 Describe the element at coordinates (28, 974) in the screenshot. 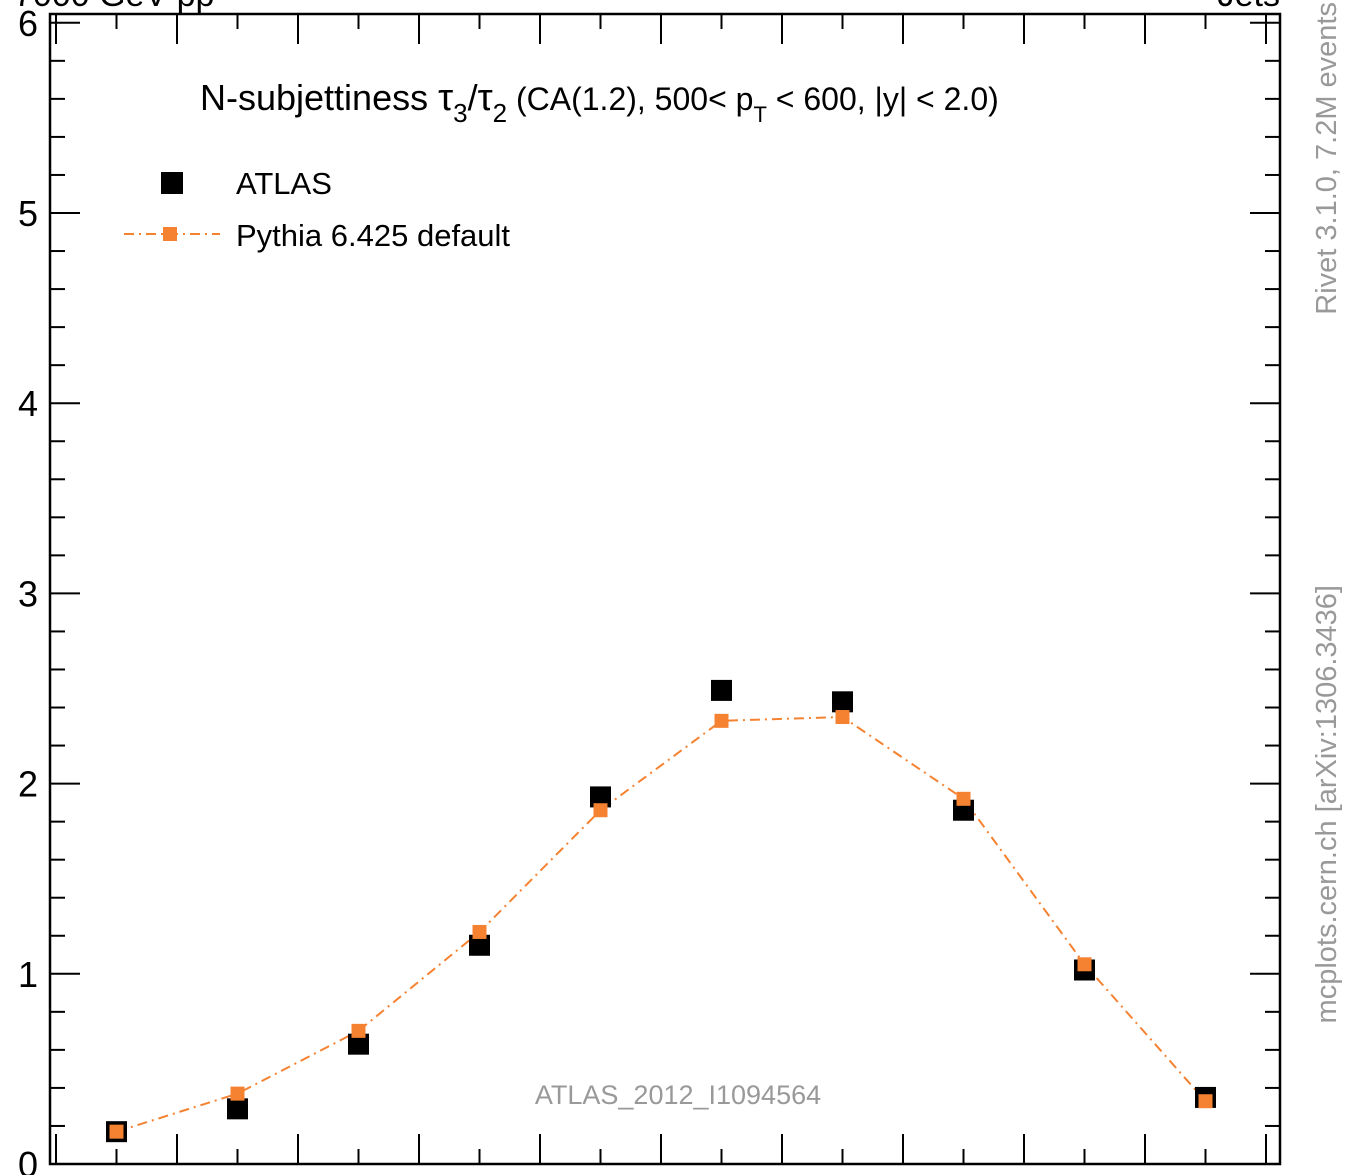

I see `y-tick-label: 1` at that location.